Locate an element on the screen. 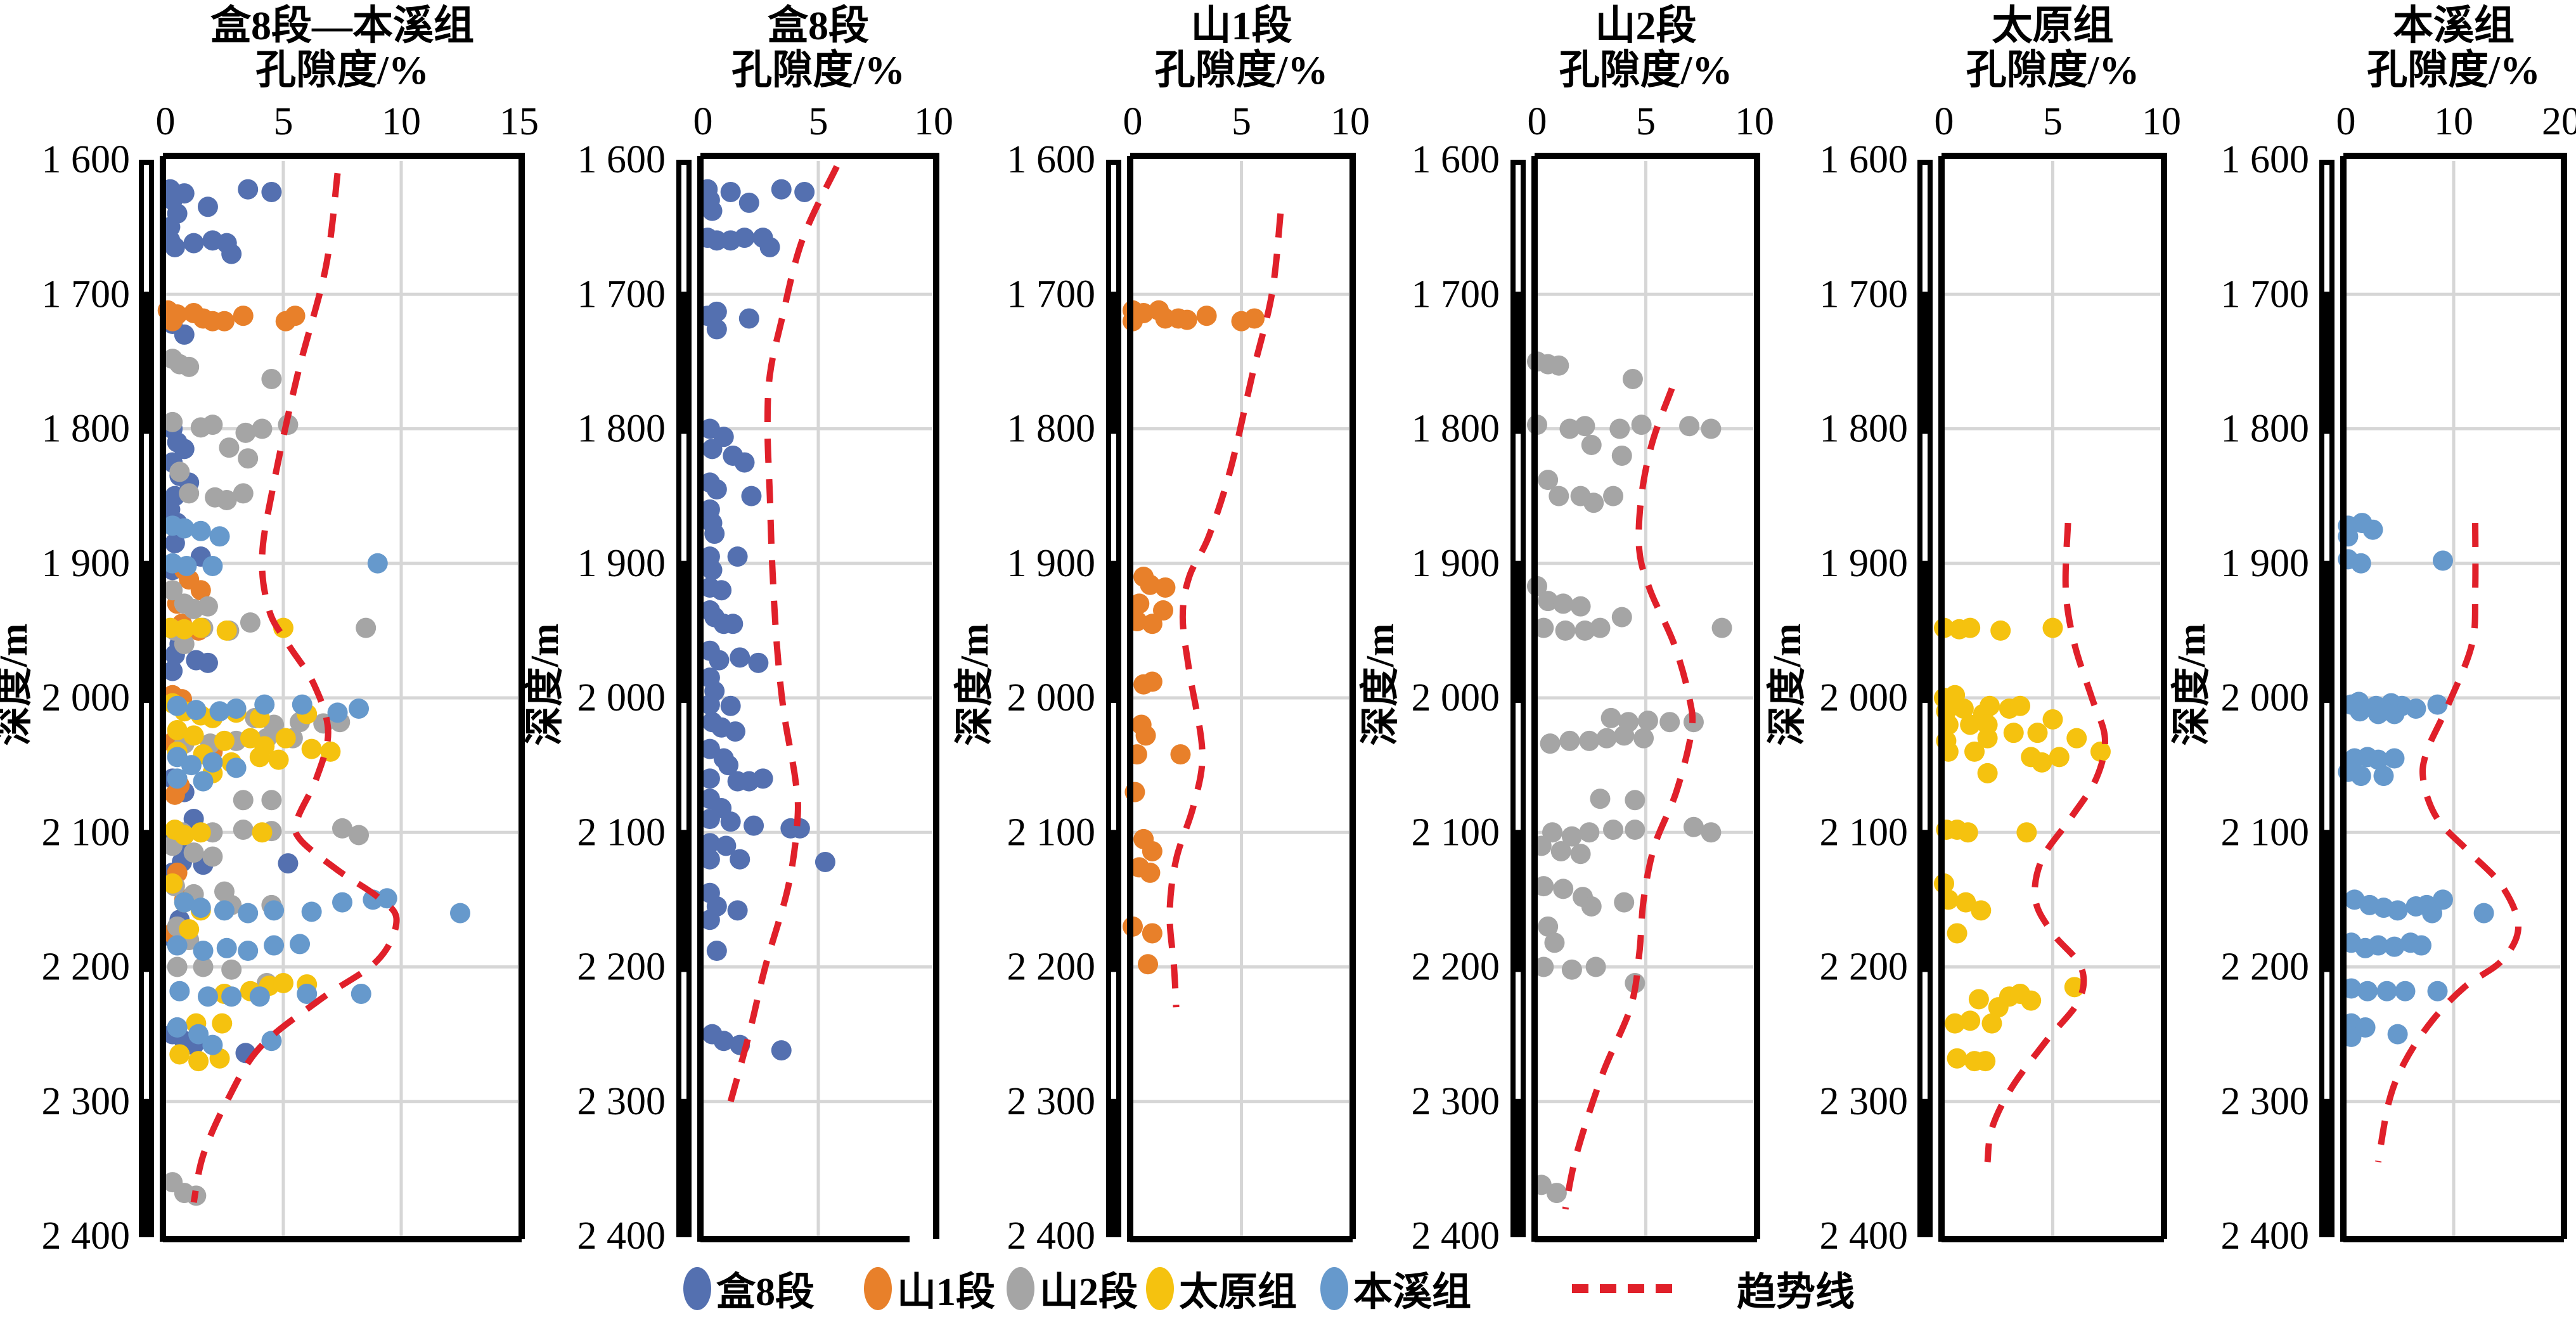  x-tick-label: 15 is located at coordinates (519, 121).